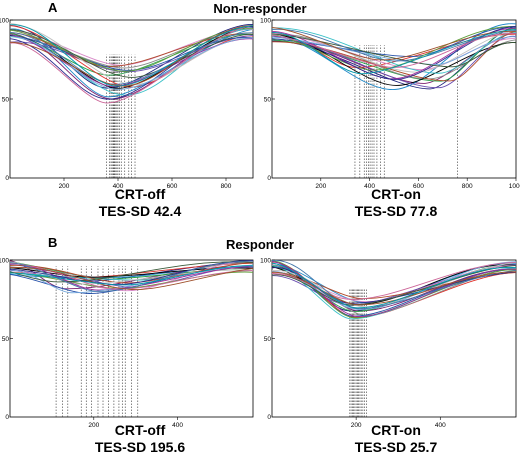 The image size is (520, 461). I want to click on caption-responder-off: CRT-off TES-SD 195.6, so click(140, 439).